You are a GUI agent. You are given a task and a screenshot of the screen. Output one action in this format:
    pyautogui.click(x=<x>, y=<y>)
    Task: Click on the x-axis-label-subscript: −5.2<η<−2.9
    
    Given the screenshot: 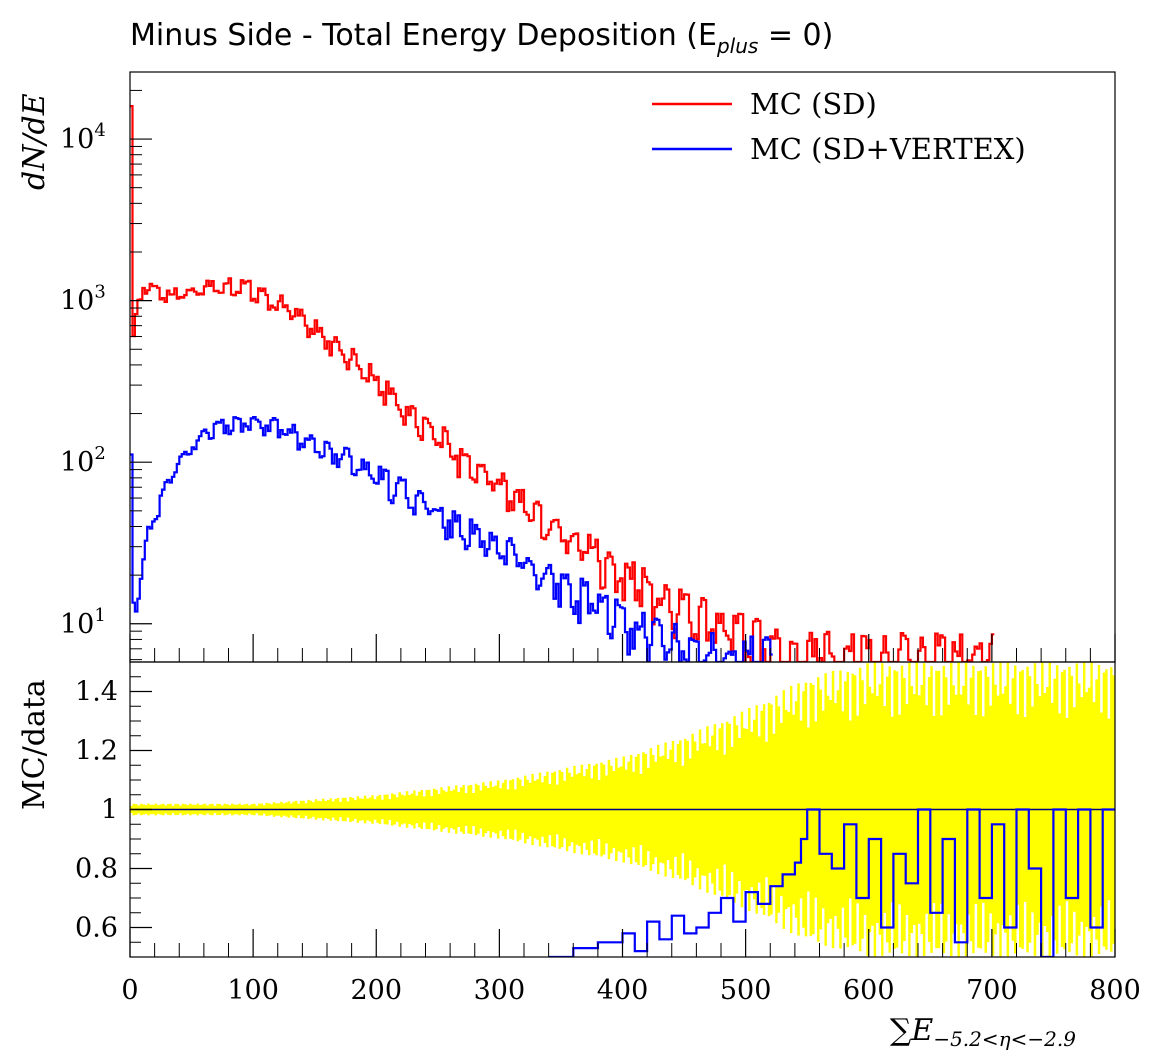 What is the action you would take?
    pyautogui.click(x=1004, y=1039)
    